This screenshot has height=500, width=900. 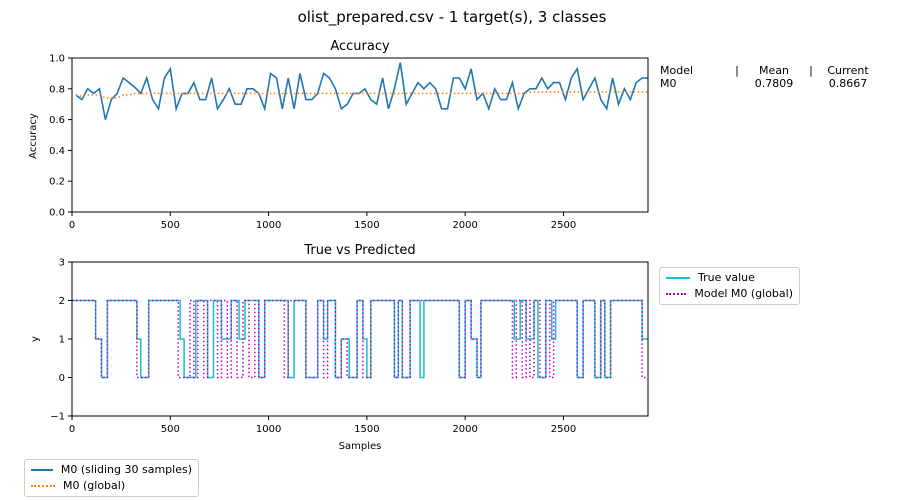 What do you see at coordinates (677, 70) in the screenshot?
I see `summary-header-model: Model` at bounding box center [677, 70].